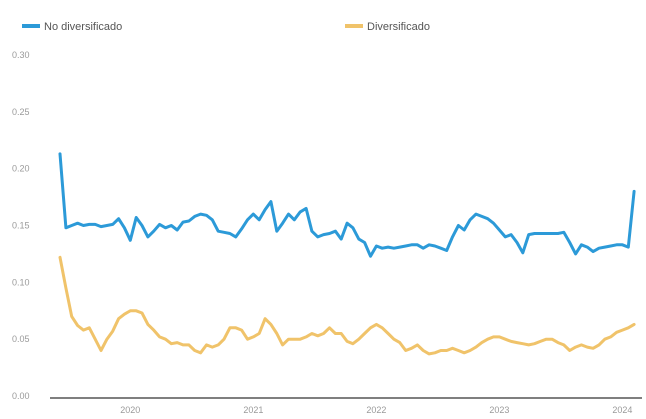 The height and width of the screenshot is (419, 646). I want to click on legend-label-no-diversificado: No diversificado, so click(83, 27).